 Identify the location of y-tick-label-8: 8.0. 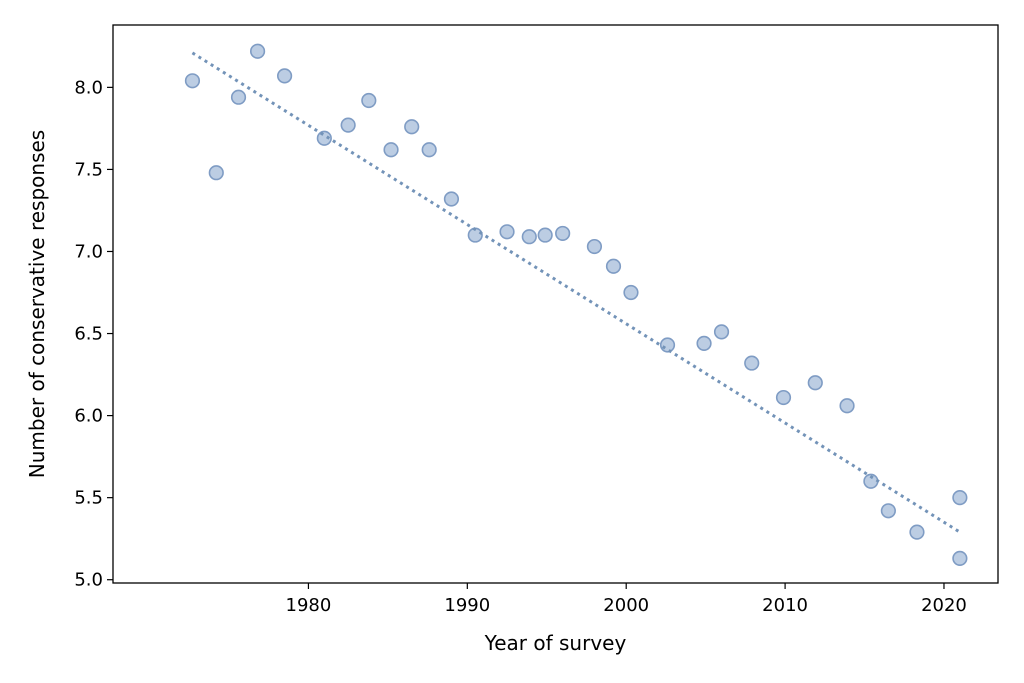
(88, 87).